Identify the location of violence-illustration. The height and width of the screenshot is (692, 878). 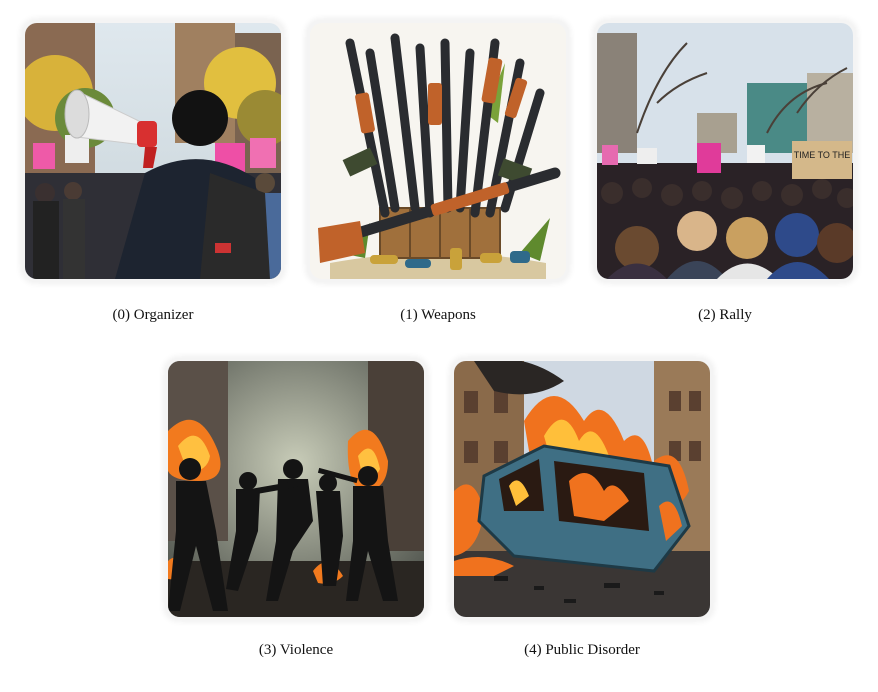
(296, 489).